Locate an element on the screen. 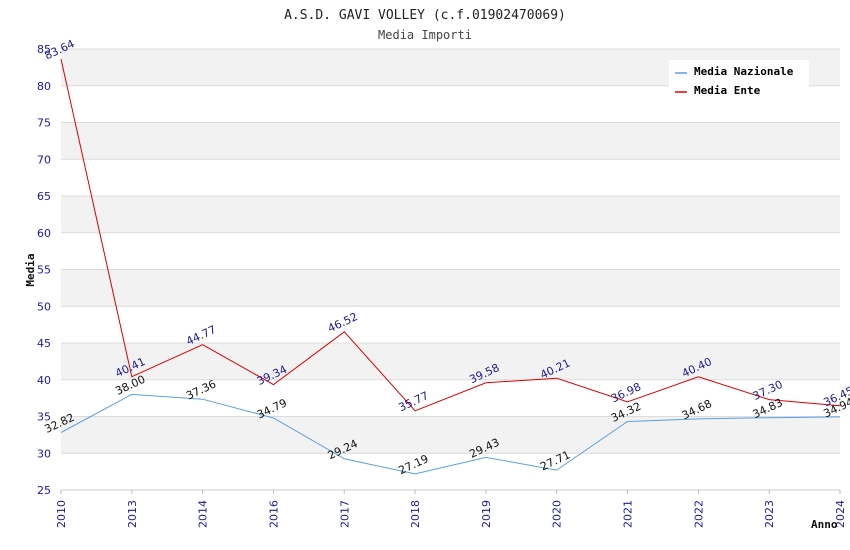 The height and width of the screenshot is (550, 850). y-axis-label: Media is located at coordinates (30, 269).